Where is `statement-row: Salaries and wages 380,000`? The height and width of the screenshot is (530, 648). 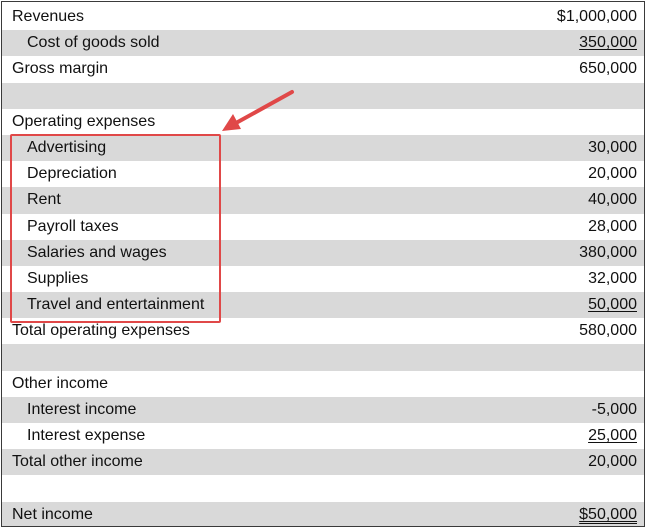 statement-row: Salaries and wages 380,000 is located at coordinates (323, 252).